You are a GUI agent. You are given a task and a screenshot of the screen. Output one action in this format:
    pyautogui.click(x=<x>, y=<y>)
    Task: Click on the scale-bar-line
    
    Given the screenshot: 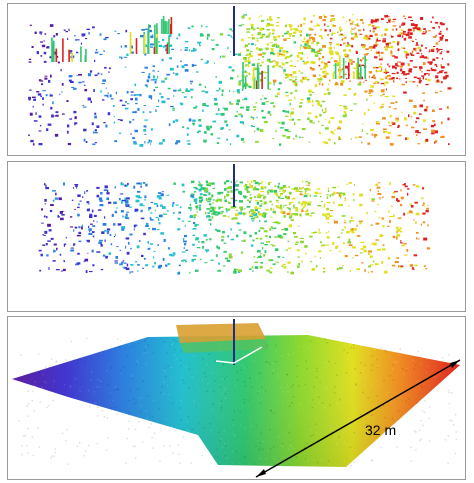 What is the action you would take?
    pyautogui.click(x=358, y=418)
    